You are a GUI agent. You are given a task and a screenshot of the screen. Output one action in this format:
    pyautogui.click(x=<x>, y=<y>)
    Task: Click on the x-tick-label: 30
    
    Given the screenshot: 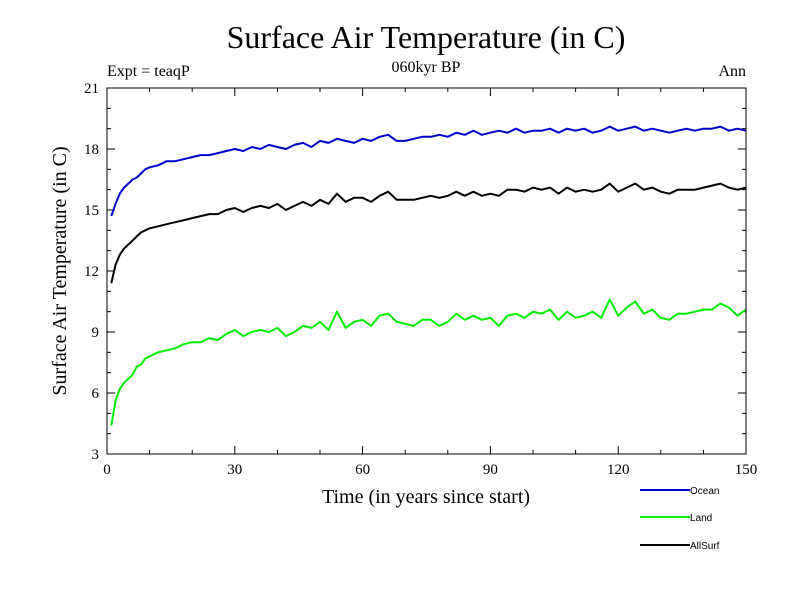 What is the action you would take?
    pyautogui.click(x=234, y=470)
    